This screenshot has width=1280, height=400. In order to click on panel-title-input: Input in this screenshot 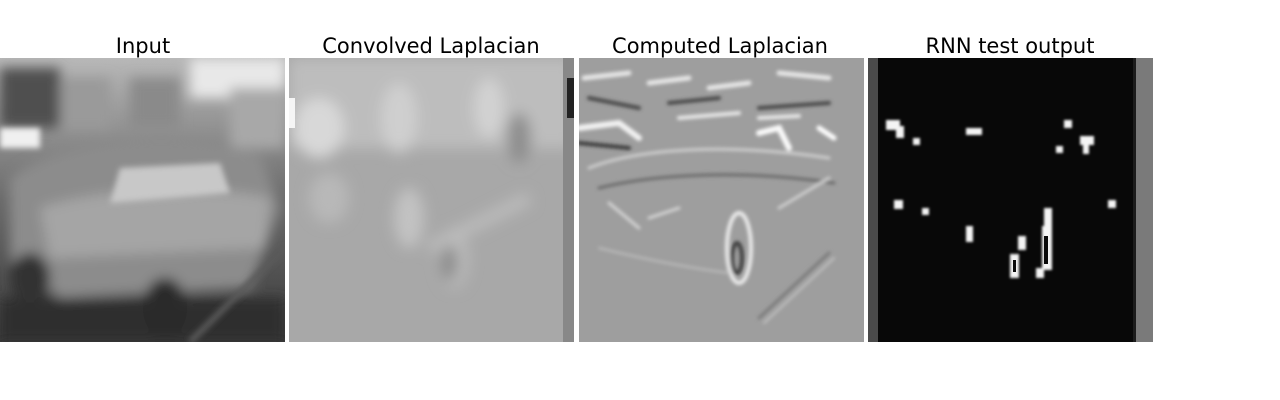, I will do `click(143, 46)`.